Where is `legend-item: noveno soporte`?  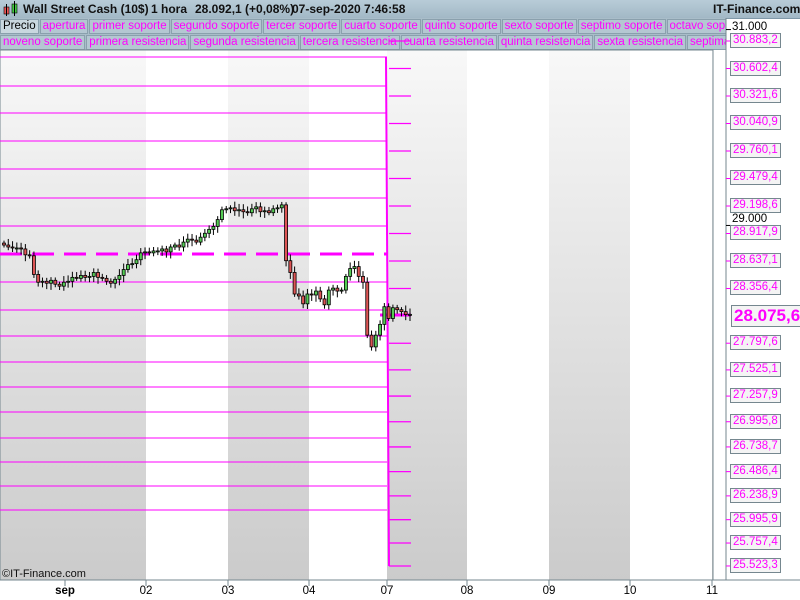
legend-item: noveno soporte is located at coordinates (43, 42).